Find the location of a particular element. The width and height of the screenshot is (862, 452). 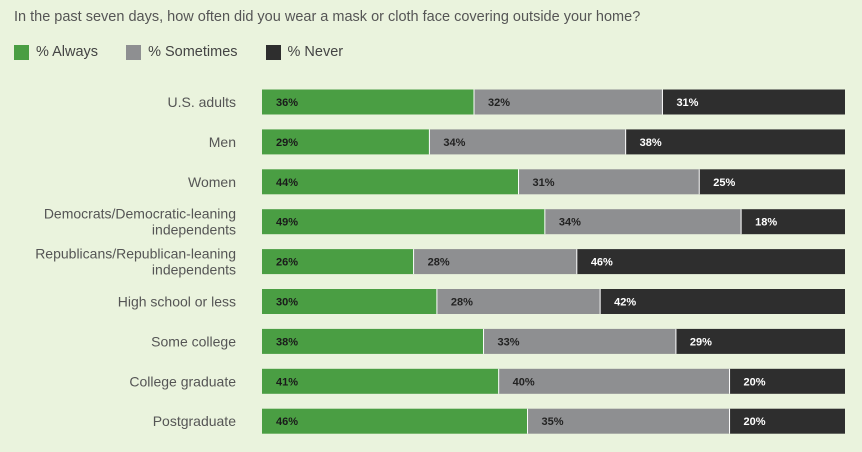

legend-label-sometimes: % Sometimes is located at coordinates (193, 52).